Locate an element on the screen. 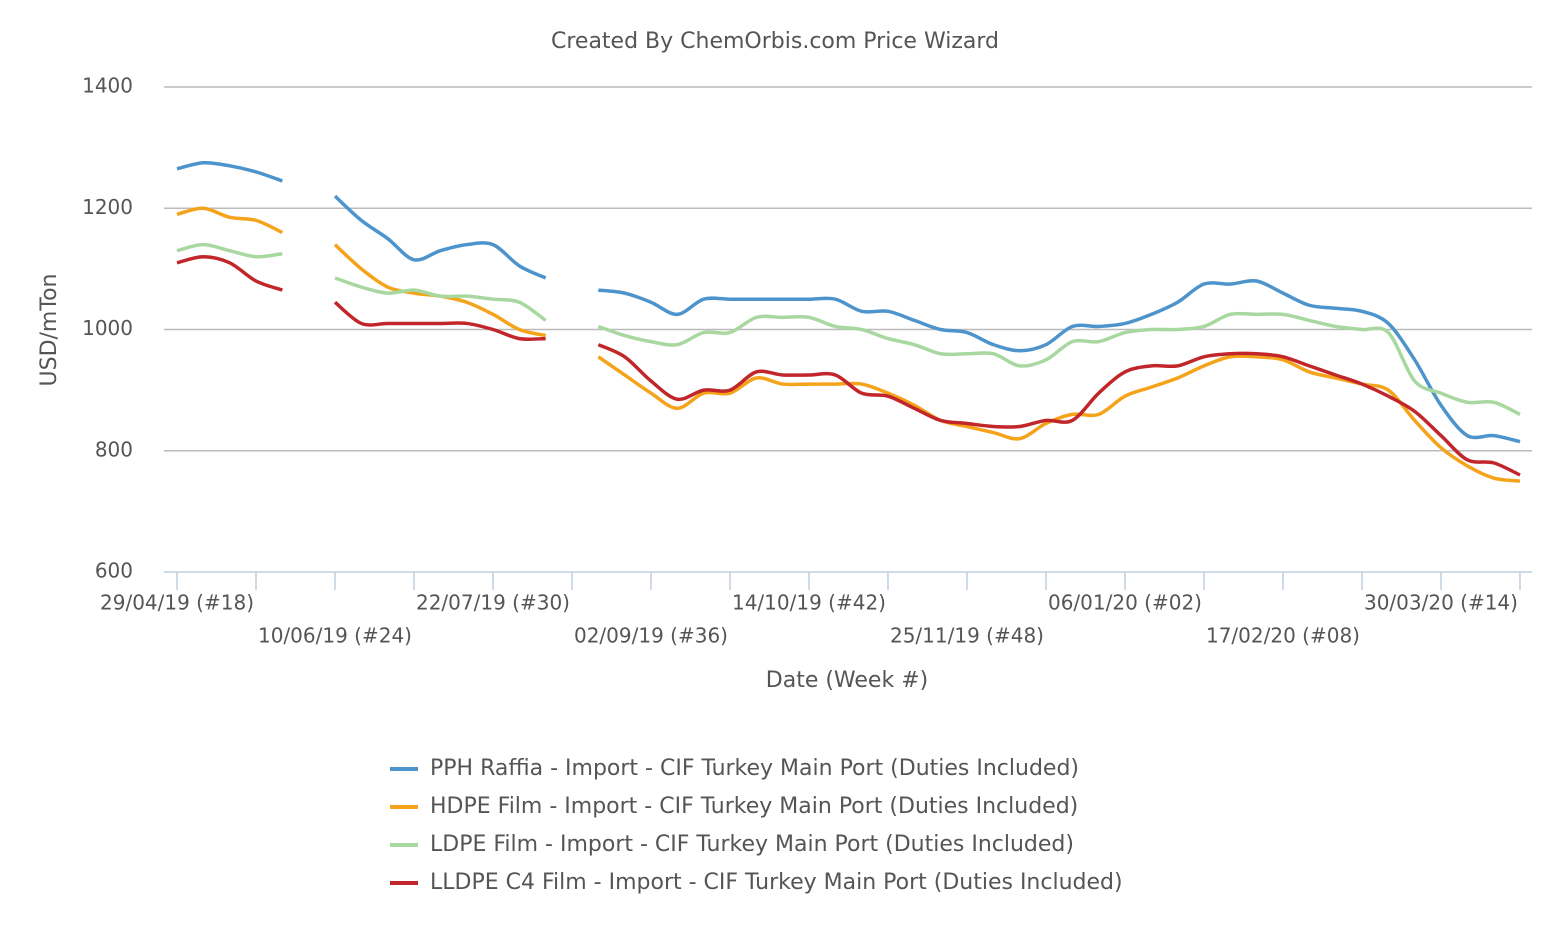 The image size is (1552, 930). chart-title: Created By ChemOrbis.com Price Wizard is located at coordinates (775, 41).